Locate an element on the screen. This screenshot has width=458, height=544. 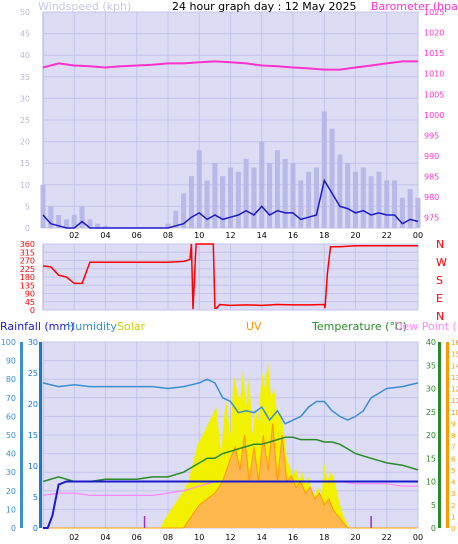
barometer-tick-label: 990 is located at coordinates (431, 156).